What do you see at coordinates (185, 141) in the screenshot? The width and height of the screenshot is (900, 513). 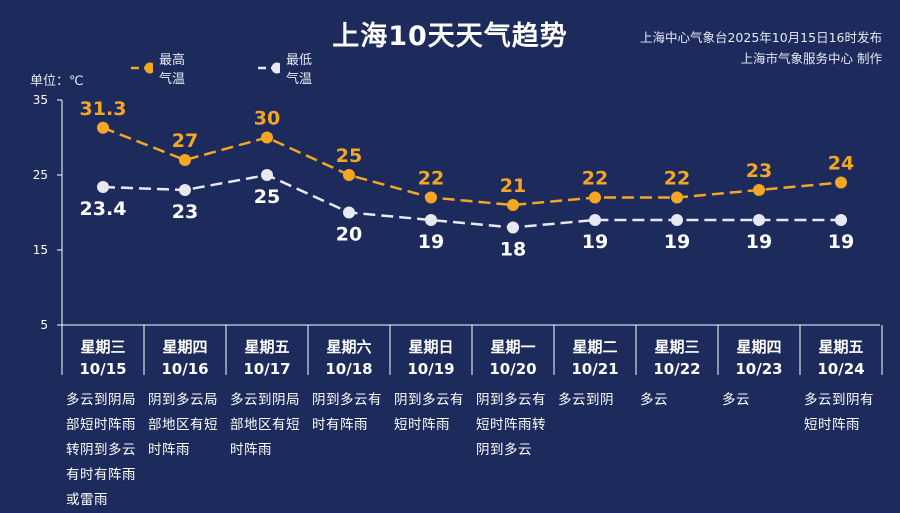 I see `data-label-high: 27` at bounding box center [185, 141].